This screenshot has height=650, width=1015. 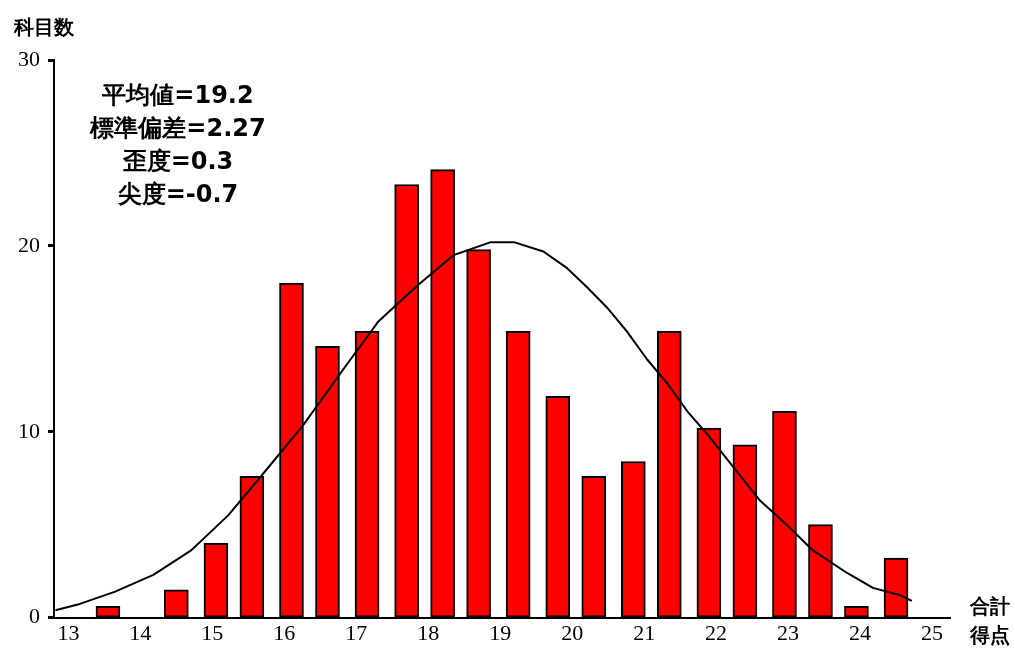 I want to click on y-axis-title: 科目数, so click(x=44, y=27).